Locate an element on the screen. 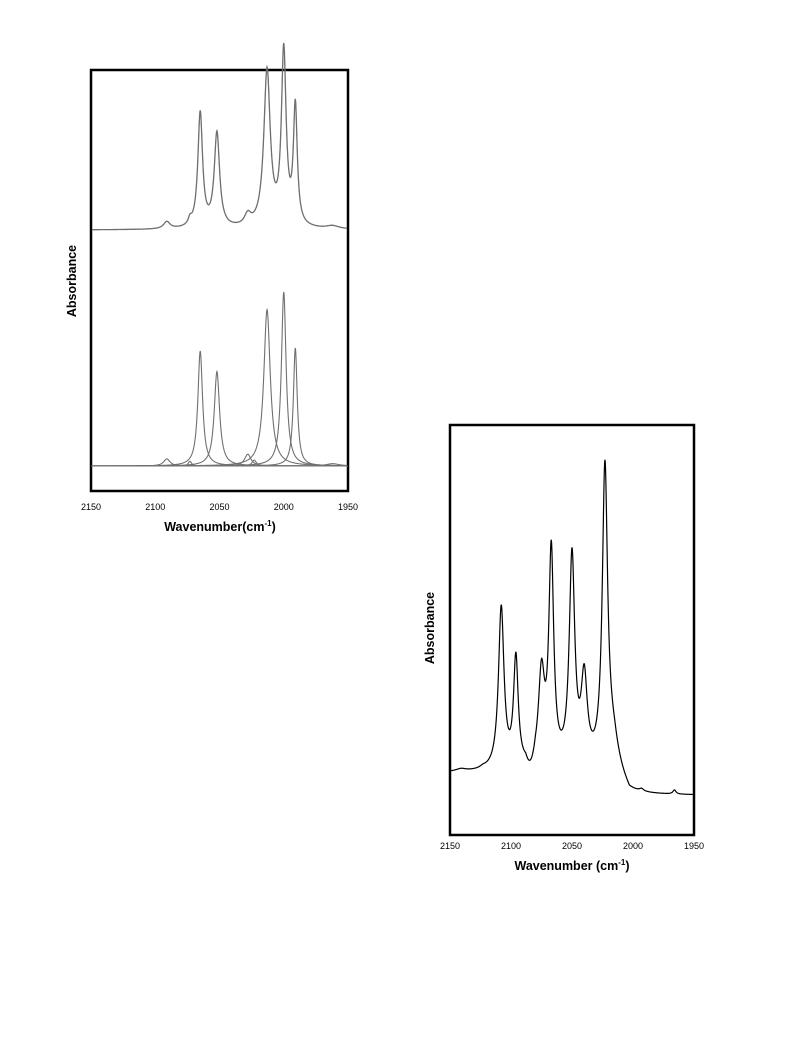 The width and height of the screenshot is (805, 1052). chart-1-fit-sum-line is located at coordinates (219, 136).